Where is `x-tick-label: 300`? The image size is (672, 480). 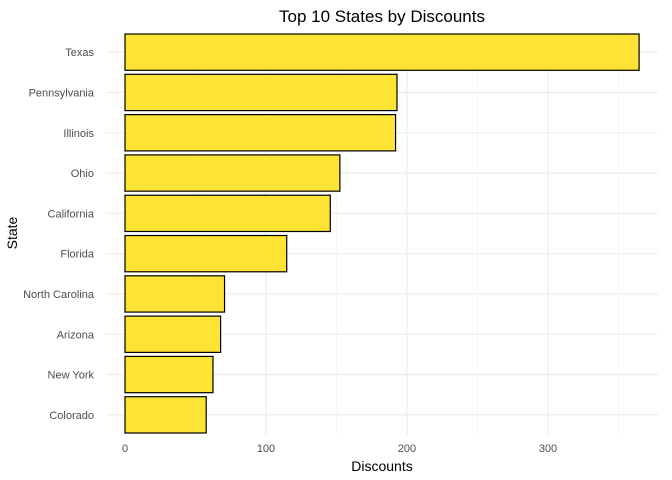 x-tick-label: 300 is located at coordinates (548, 449).